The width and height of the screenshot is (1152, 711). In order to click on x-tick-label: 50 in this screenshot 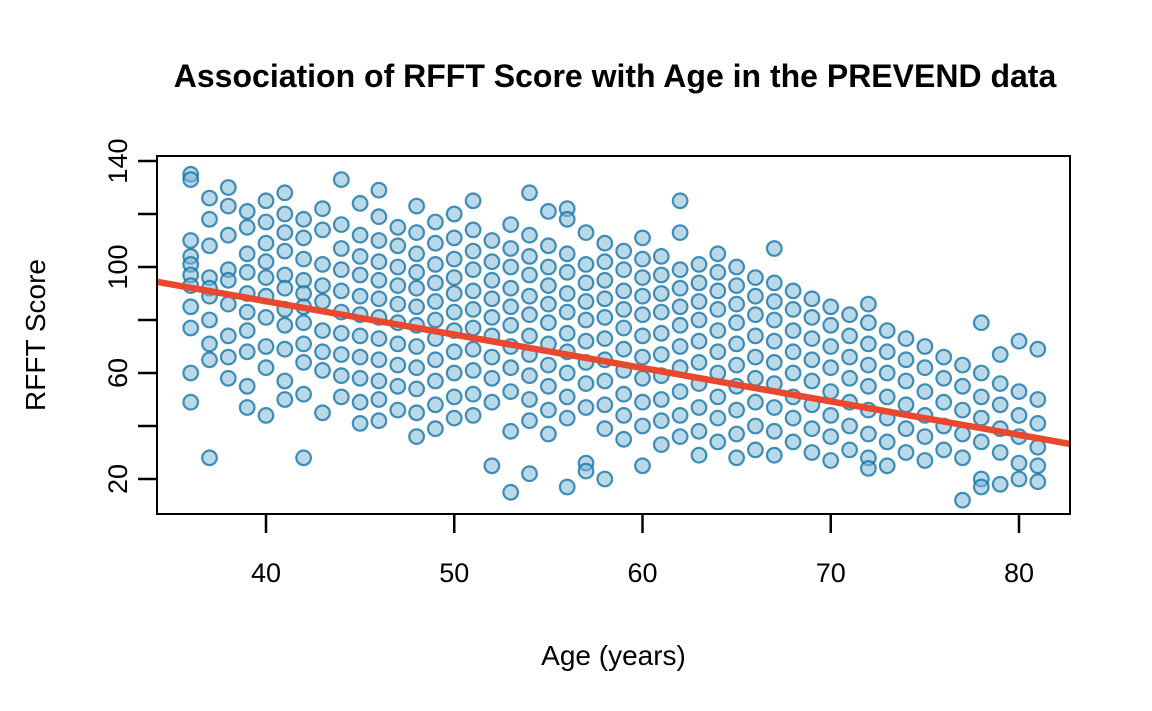, I will do `click(454, 573)`.